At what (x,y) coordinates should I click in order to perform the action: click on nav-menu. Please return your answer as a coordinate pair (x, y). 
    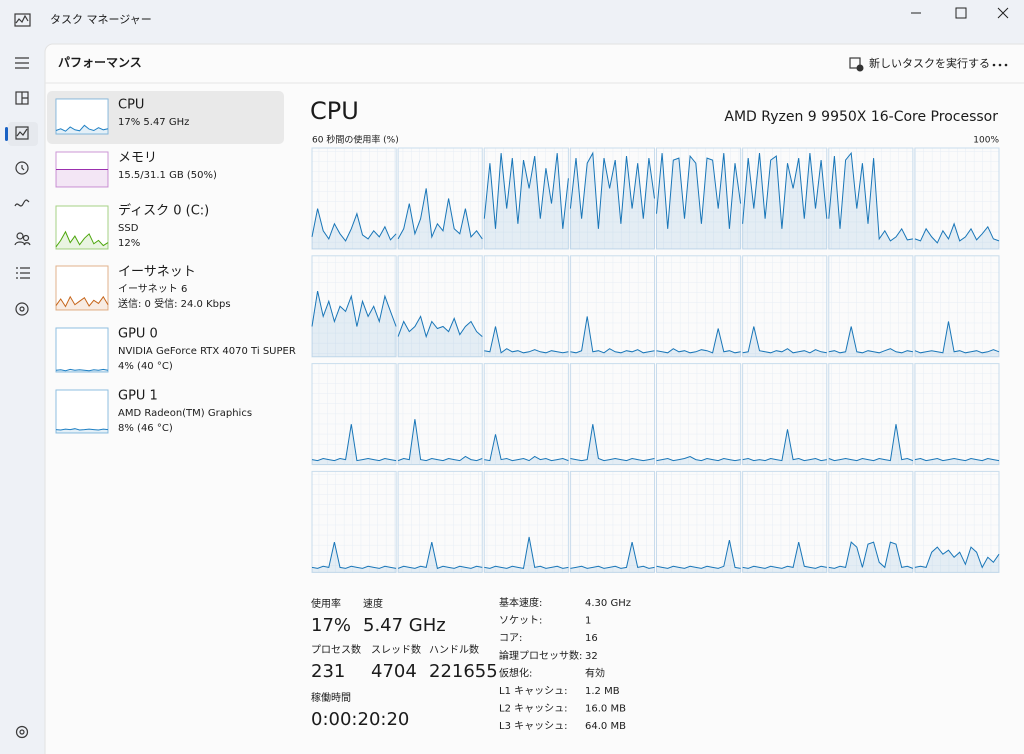
    Looking at the image, I should click on (22, 63).